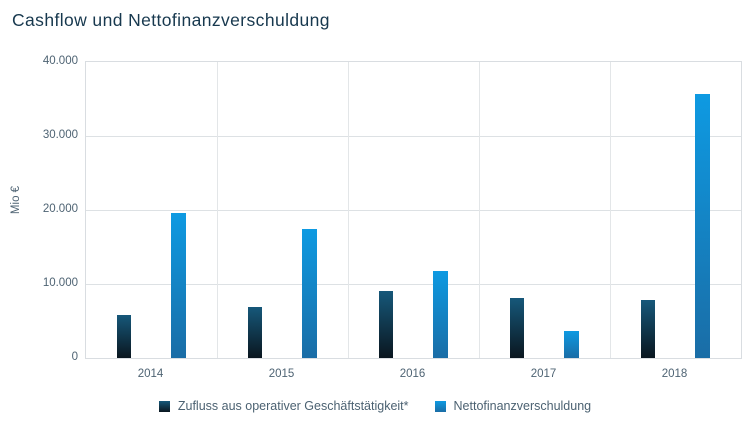 The image size is (750, 431). I want to click on y-axis-title: Mio €, so click(16, 200).